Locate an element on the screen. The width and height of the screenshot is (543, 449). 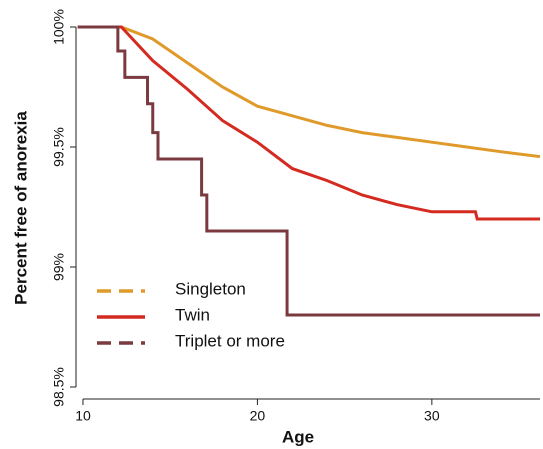
y-axis-label: Percent free of anorexia is located at coordinates (20, 208).